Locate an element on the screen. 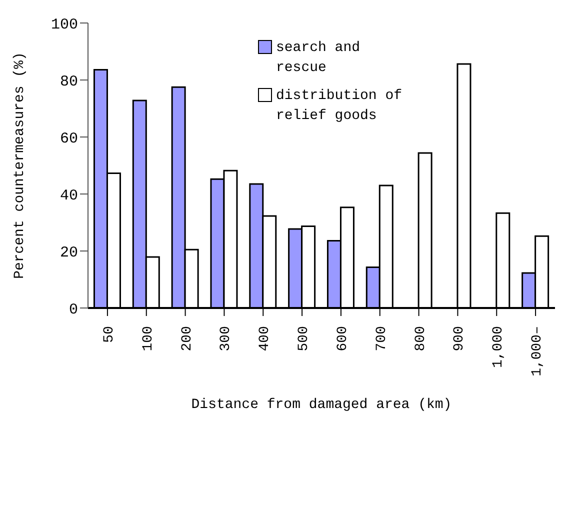  x-tick-label: 800 is located at coordinates (420, 339).